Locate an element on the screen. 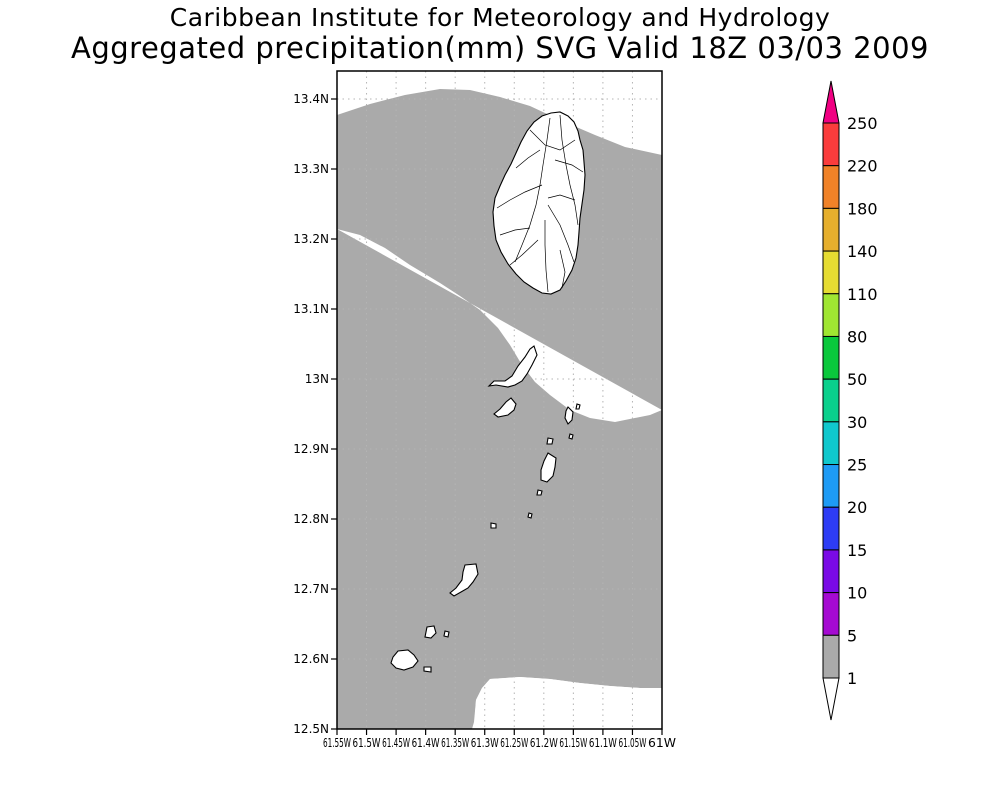 This screenshot has width=1000, height=800. island-petite-martinique is located at coordinates (430, 632).